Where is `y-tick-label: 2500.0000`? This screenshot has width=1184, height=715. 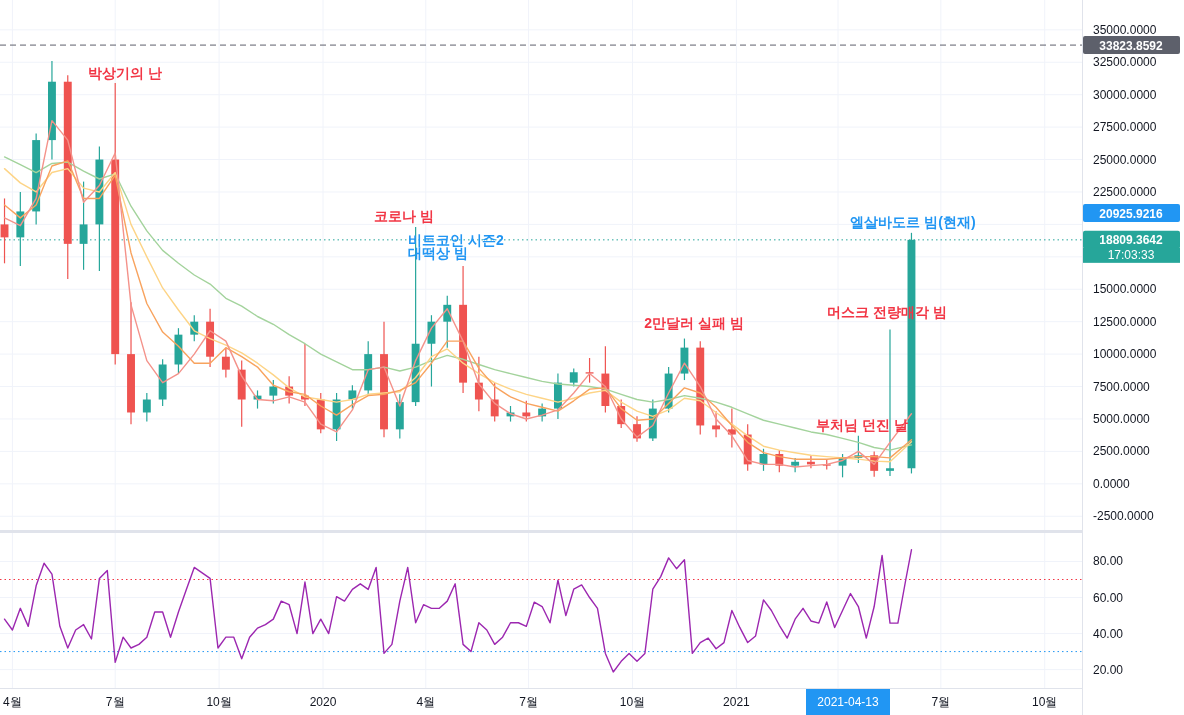 y-tick-label: 2500.0000 is located at coordinates (1122, 451).